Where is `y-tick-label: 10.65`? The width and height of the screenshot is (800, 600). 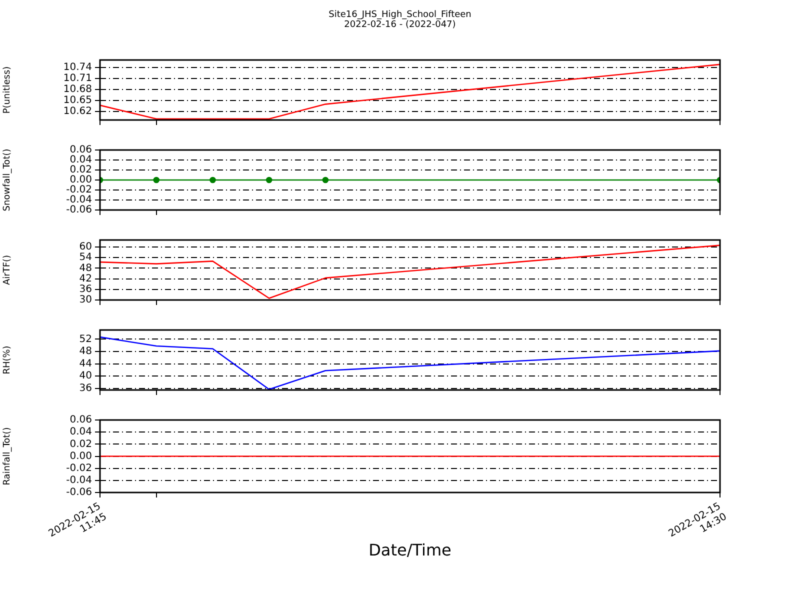 y-tick-label: 10.65 is located at coordinates (77, 100).